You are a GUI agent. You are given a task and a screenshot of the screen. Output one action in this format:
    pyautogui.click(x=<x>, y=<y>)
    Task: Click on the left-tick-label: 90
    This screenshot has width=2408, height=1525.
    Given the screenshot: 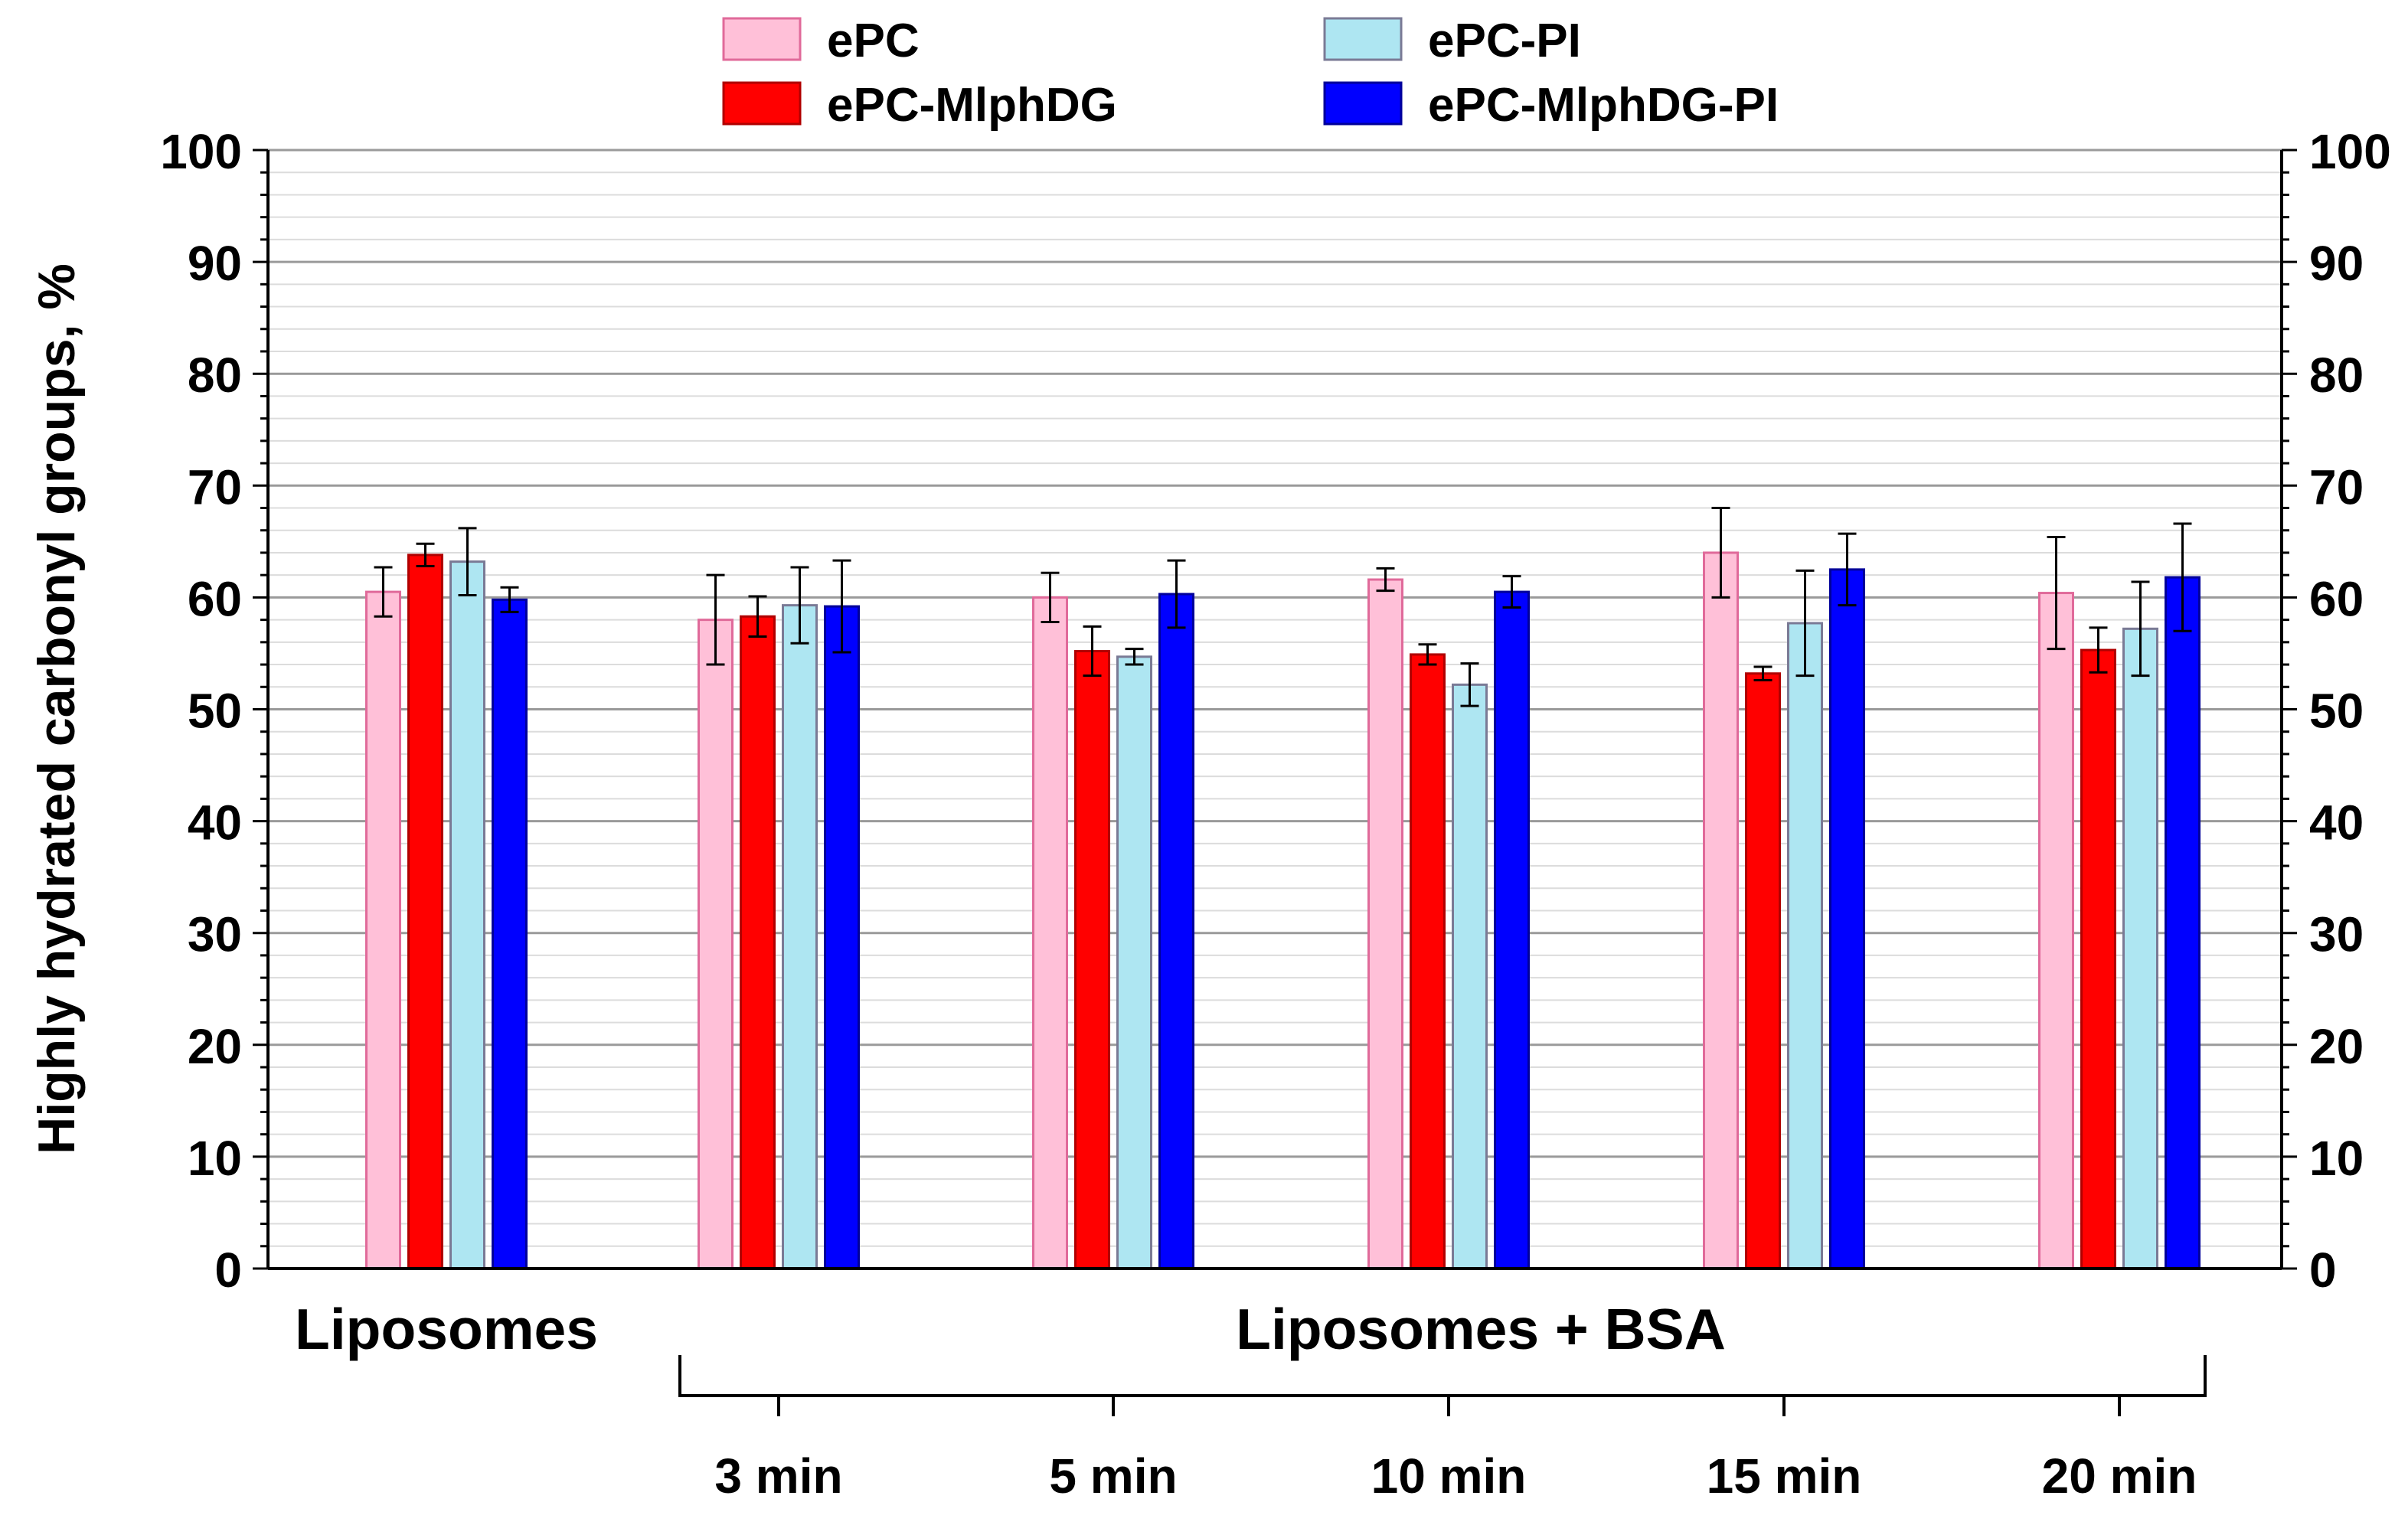 What is the action you would take?
    pyautogui.click(x=215, y=263)
    